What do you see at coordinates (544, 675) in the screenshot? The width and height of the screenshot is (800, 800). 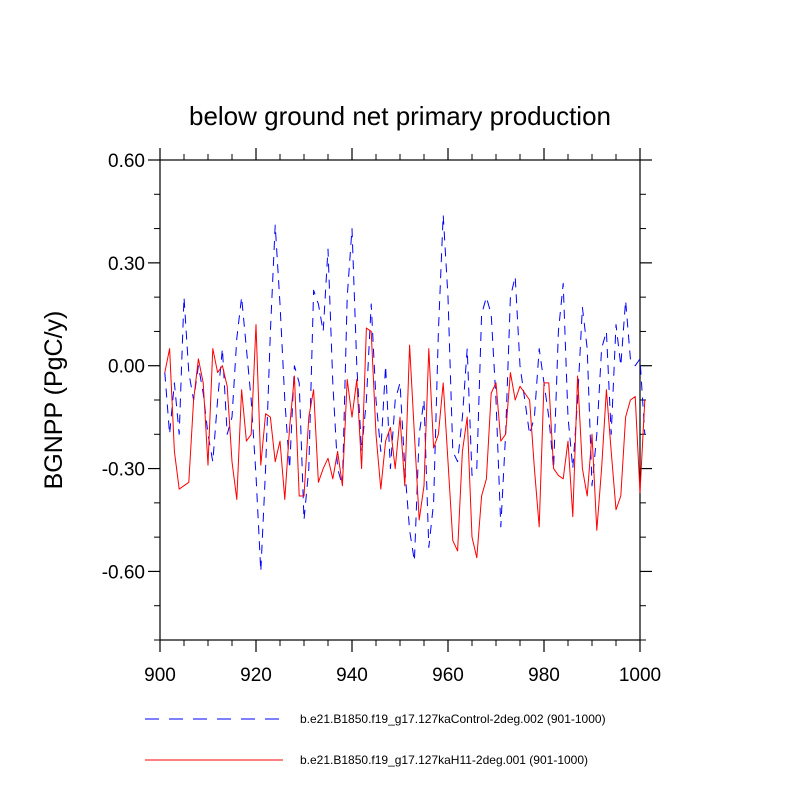 I see `x-tick-label: 980` at bounding box center [544, 675].